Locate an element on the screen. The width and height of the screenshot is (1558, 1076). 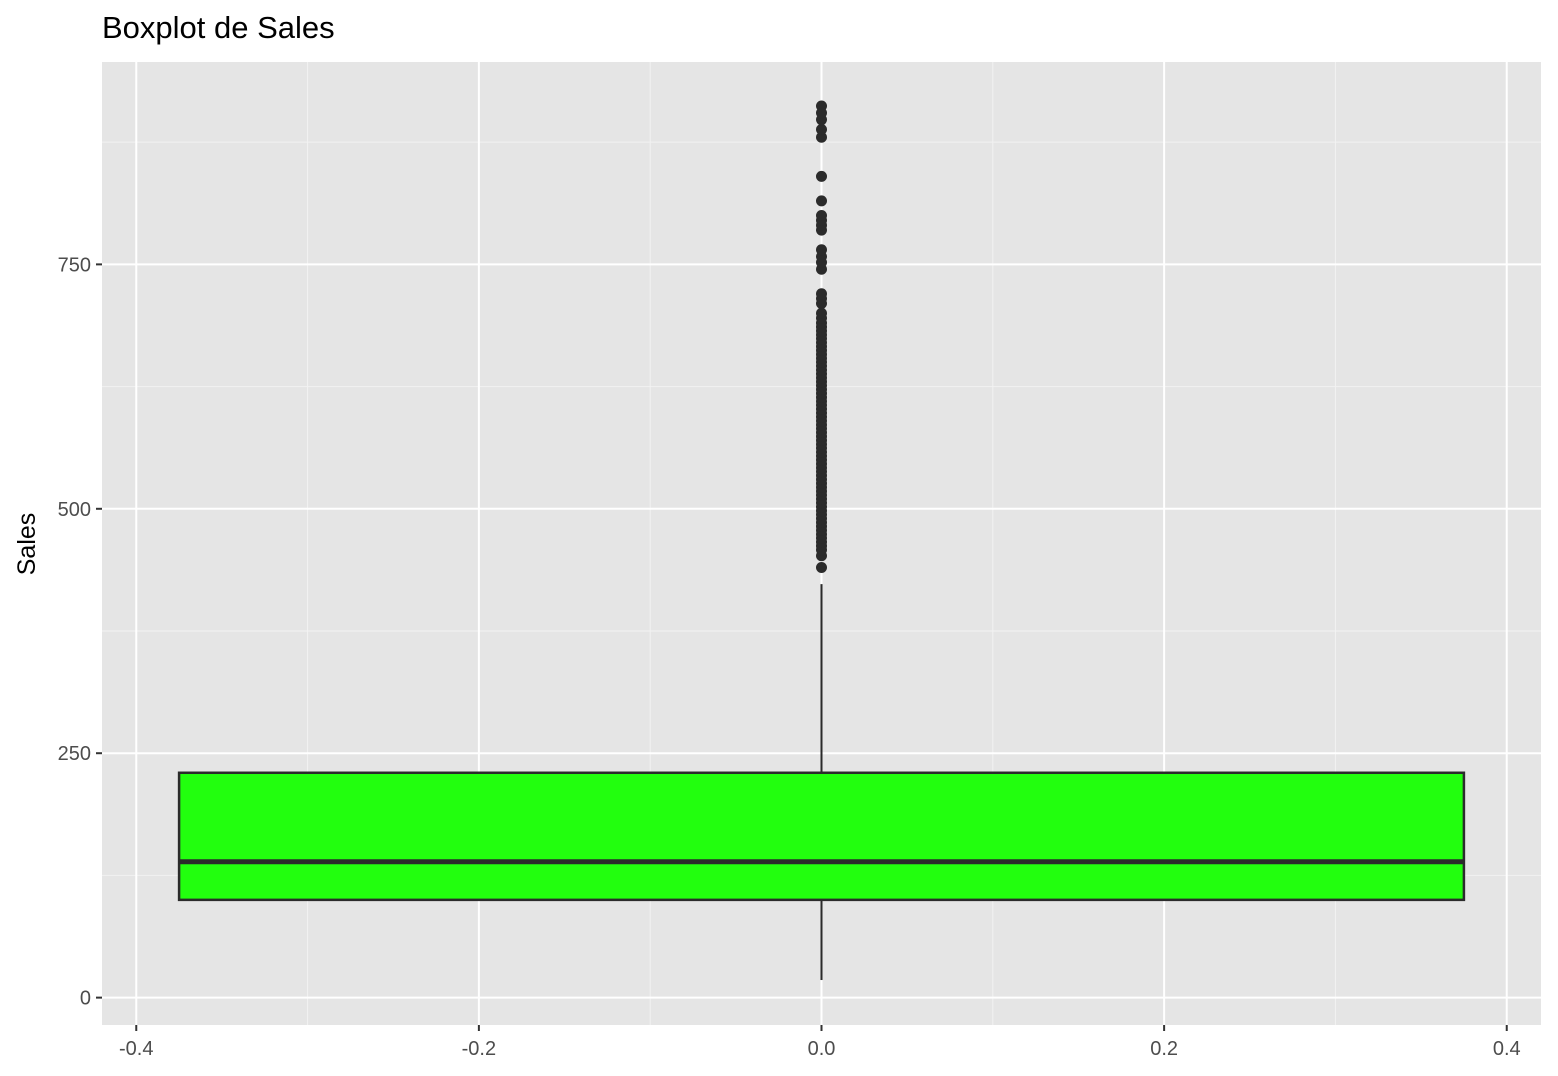
x-tick-label: -0.2 is located at coordinates (479, 1049).